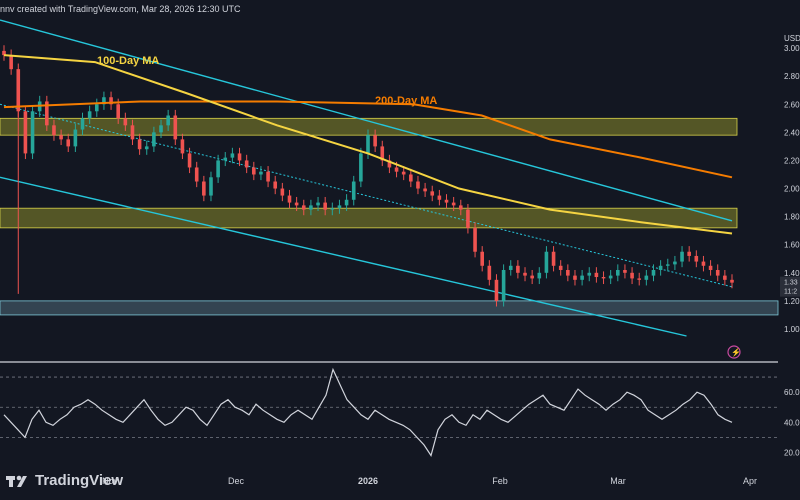  Describe the element at coordinates (792, 48) in the screenshot. I see `price-tick-label: 3.00` at that location.